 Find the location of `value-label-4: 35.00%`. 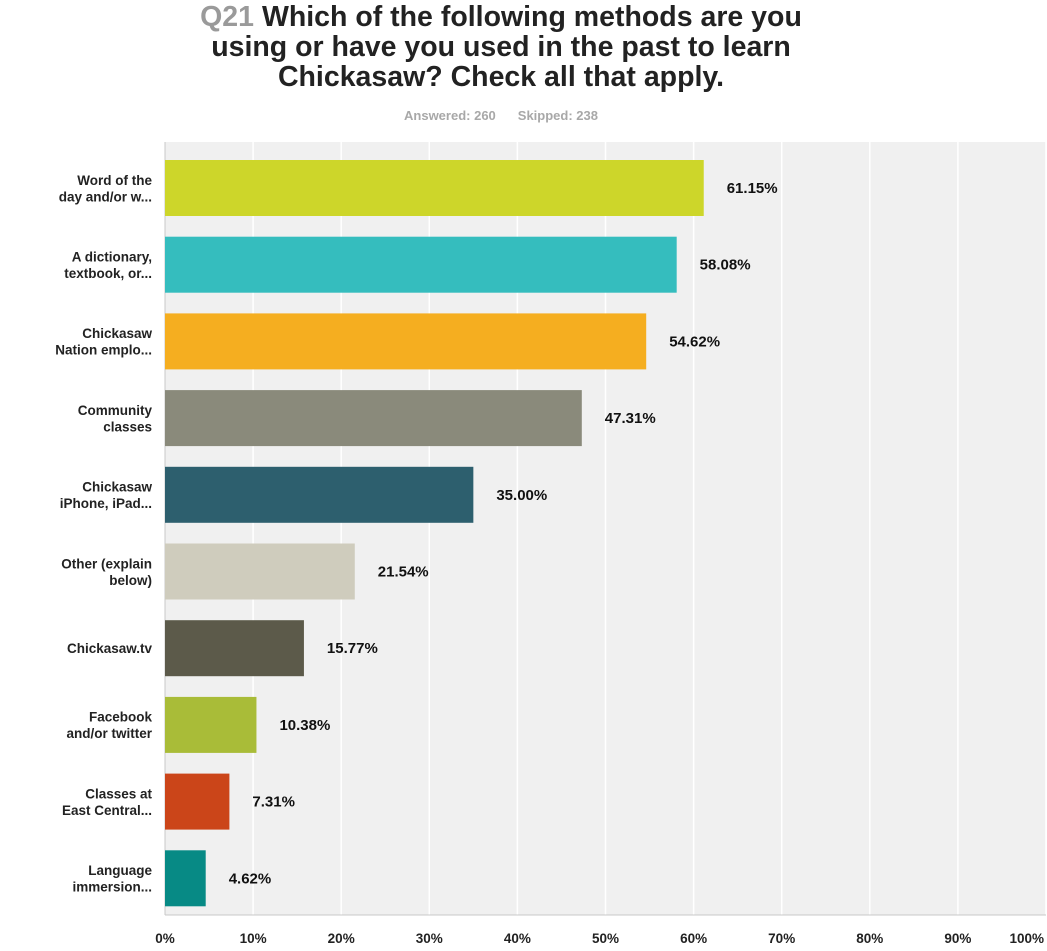

value-label-4: 35.00% is located at coordinates (521, 495).